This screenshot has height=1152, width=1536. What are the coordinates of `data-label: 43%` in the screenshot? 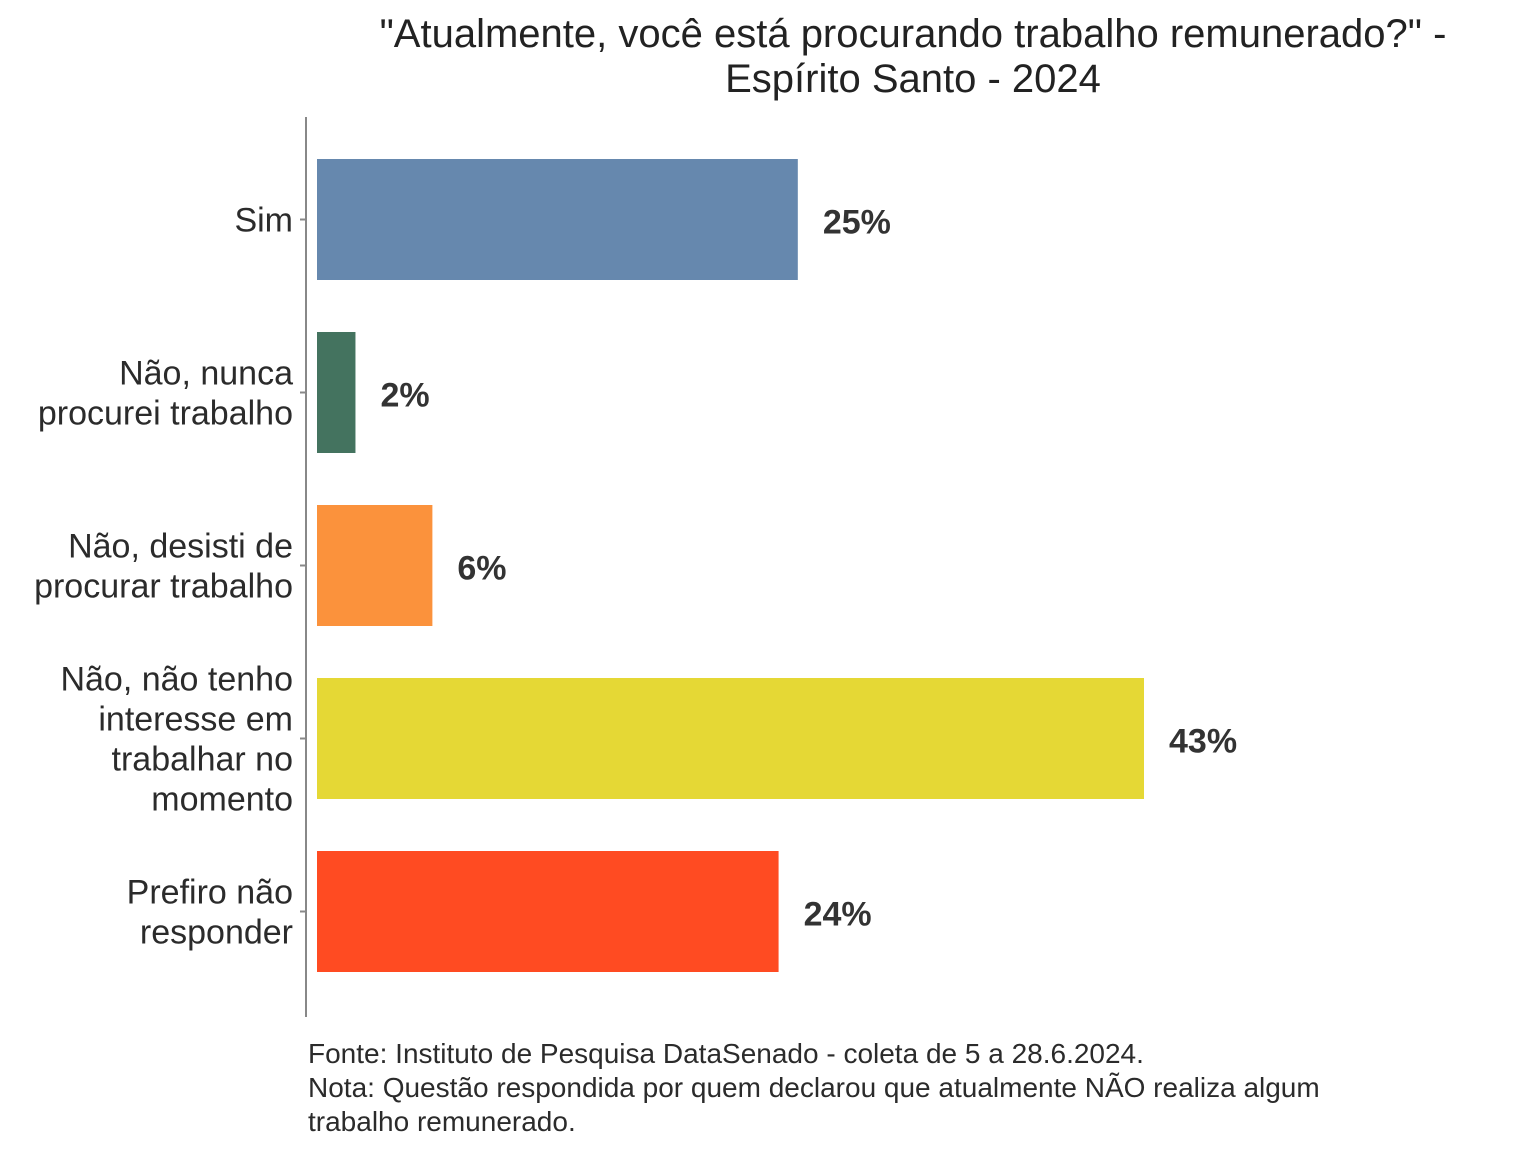 It's located at (1203, 742).